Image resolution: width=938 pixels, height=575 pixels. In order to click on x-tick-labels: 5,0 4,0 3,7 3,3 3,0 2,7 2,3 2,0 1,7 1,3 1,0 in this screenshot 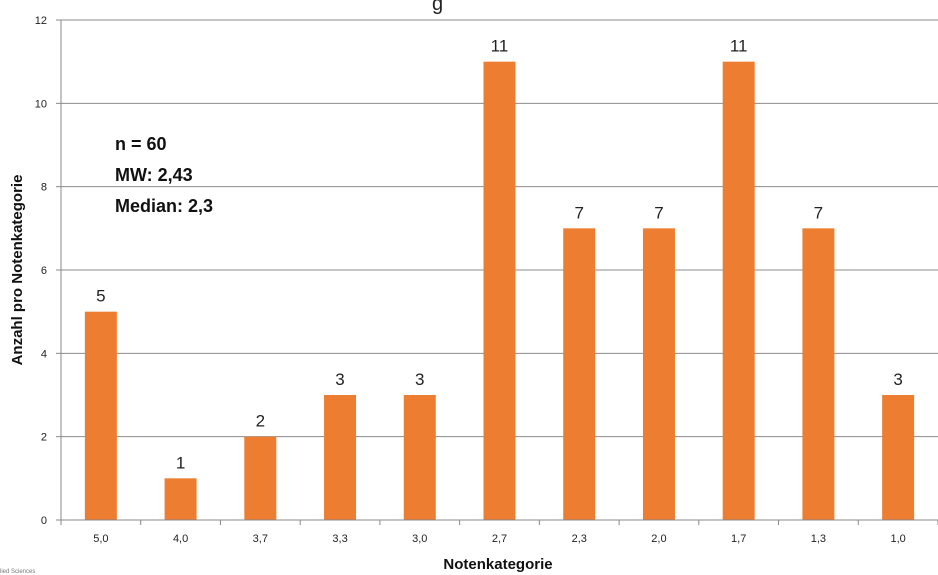, I will do `click(499, 539)`.